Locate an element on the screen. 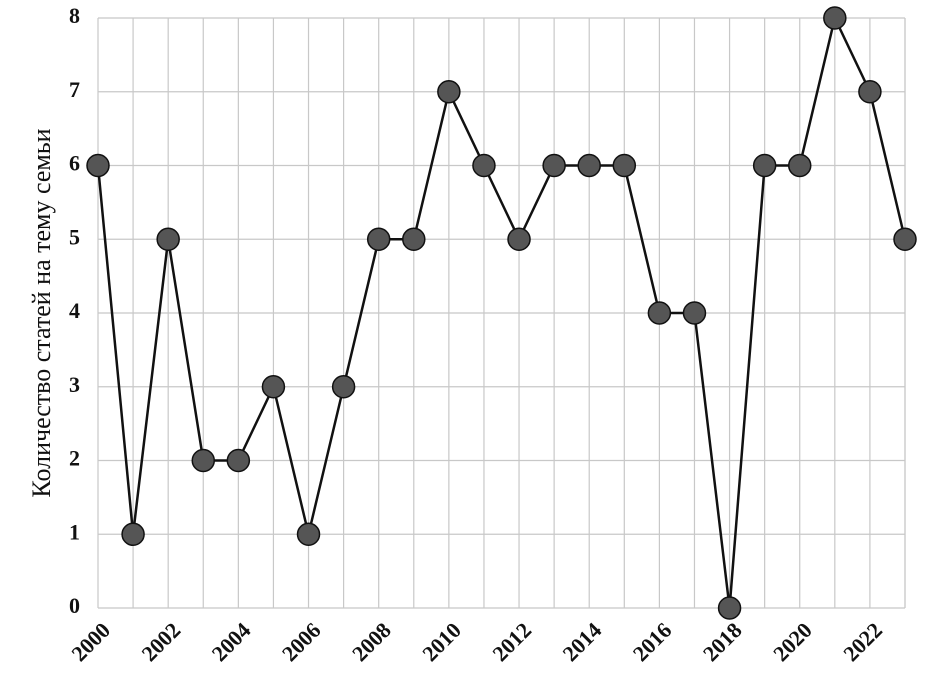 This screenshot has height=700, width=945. y-tick-label: 8 is located at coordinates (74, 15).